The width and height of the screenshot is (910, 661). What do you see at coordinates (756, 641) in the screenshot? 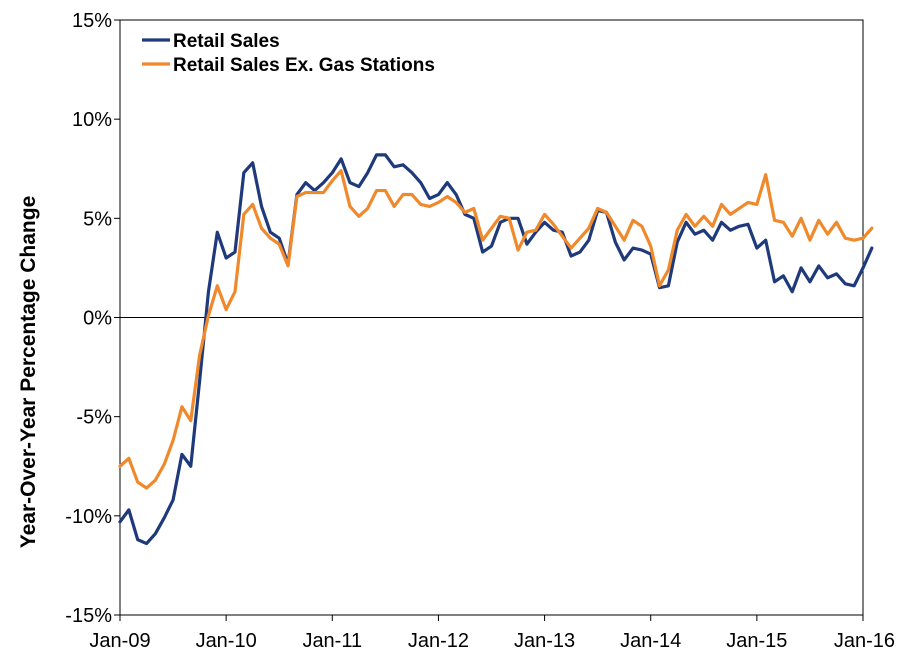
I see `x-tick-label: Jan-15` at bounding box center [756, 641].